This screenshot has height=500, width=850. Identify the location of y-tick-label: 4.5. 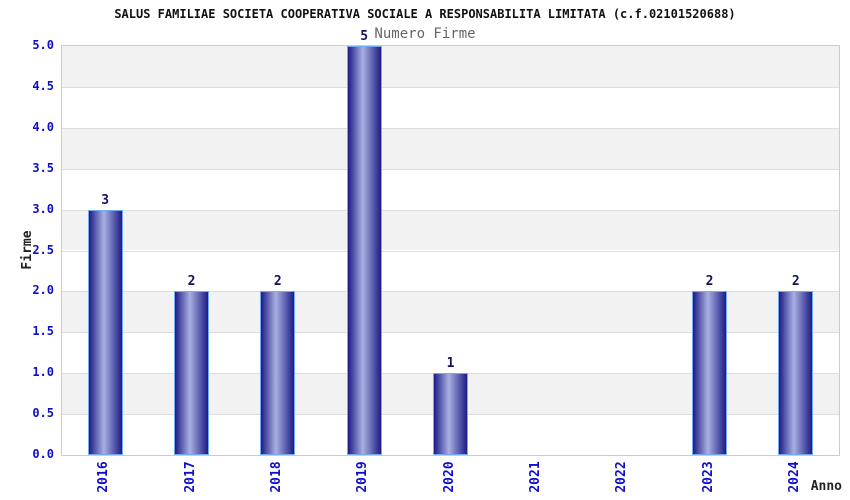
(43, 85).